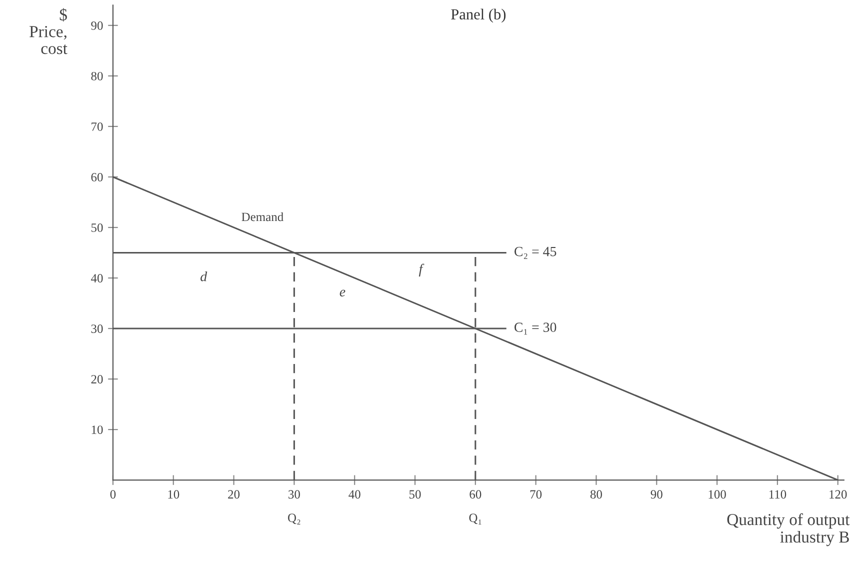 The image size is (865, 577). Describe the element at coordinates (717, 494) in the screenshot. I see `x-tick-label: 100` at that location.